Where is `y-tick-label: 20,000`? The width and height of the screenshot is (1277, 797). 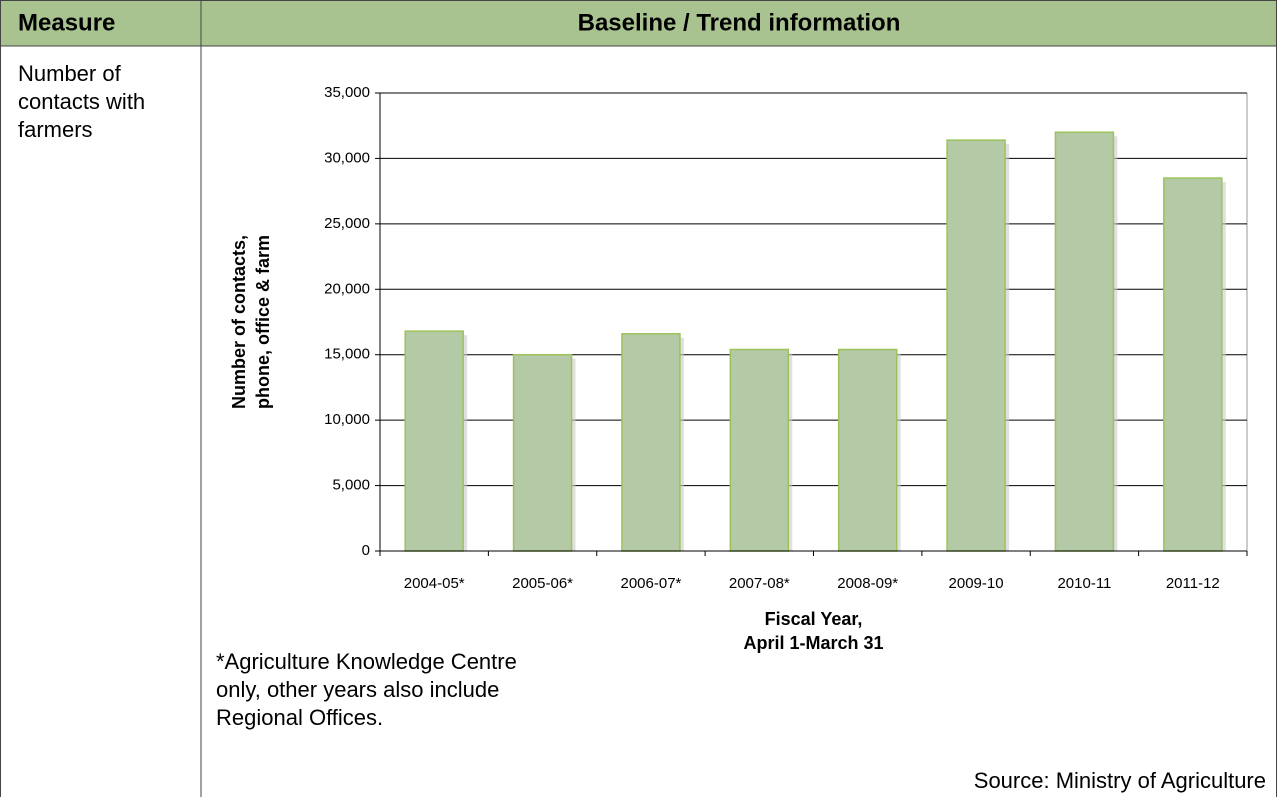 y-tick-label: 20,000 is located at coordinates (347, 288).